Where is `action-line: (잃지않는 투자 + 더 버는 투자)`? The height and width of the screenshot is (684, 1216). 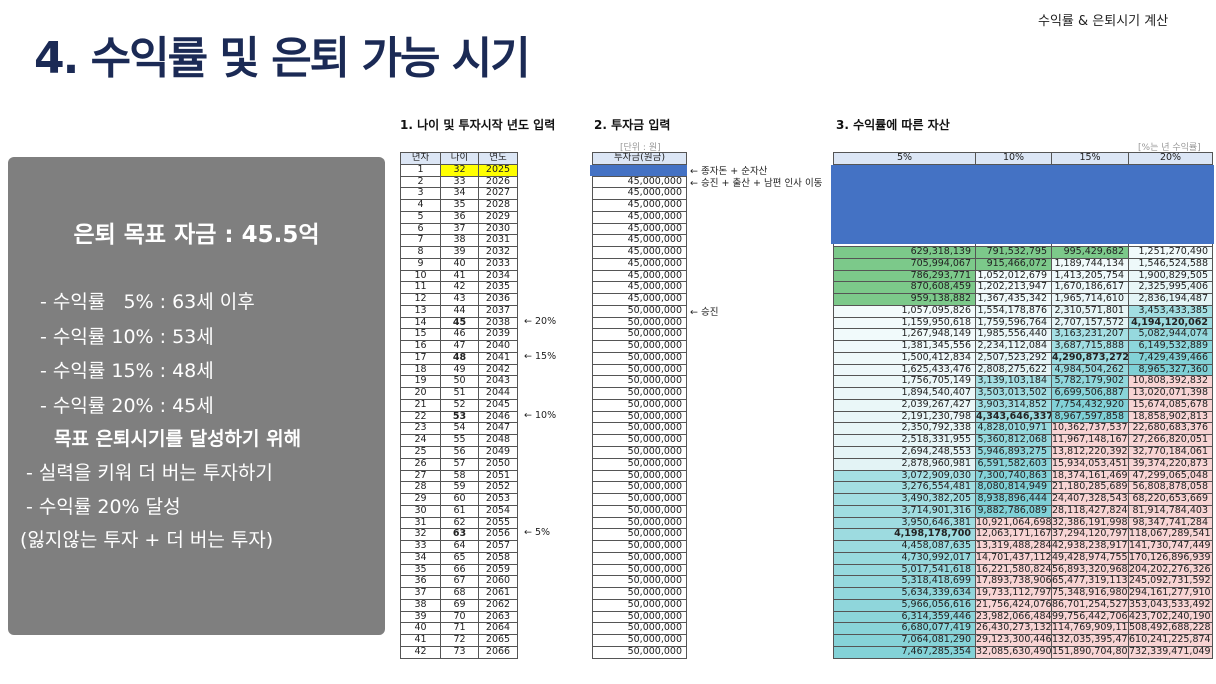 action-line: (잃지않는 투자 + 더 버는 투자) is located at coordinates (147, 540).